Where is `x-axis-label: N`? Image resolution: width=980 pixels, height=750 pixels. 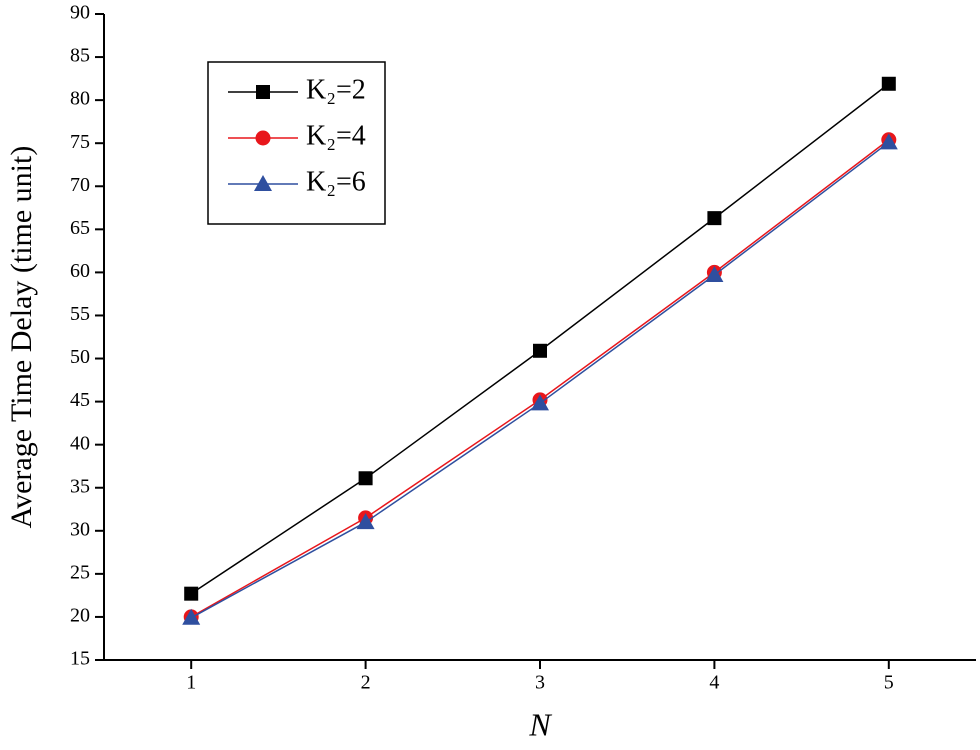
x-axis-label: N is located at coordinates (540, 724).